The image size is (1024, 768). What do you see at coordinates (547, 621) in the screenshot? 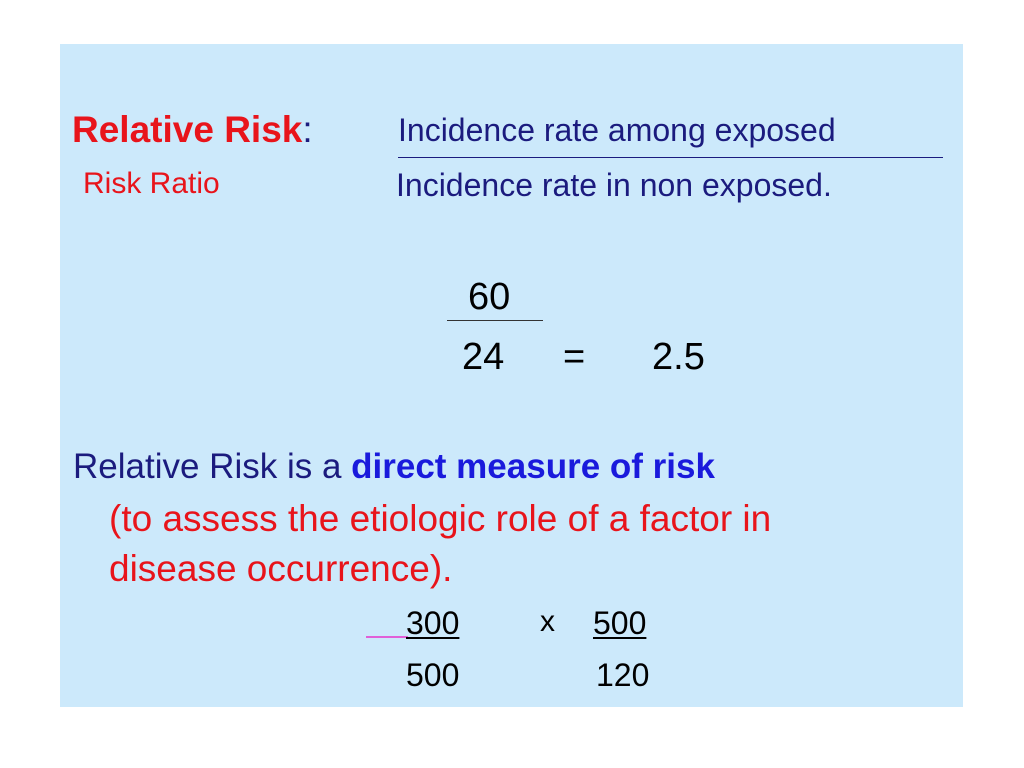
I see `odds-times: x` at bounding box center [547, 621].